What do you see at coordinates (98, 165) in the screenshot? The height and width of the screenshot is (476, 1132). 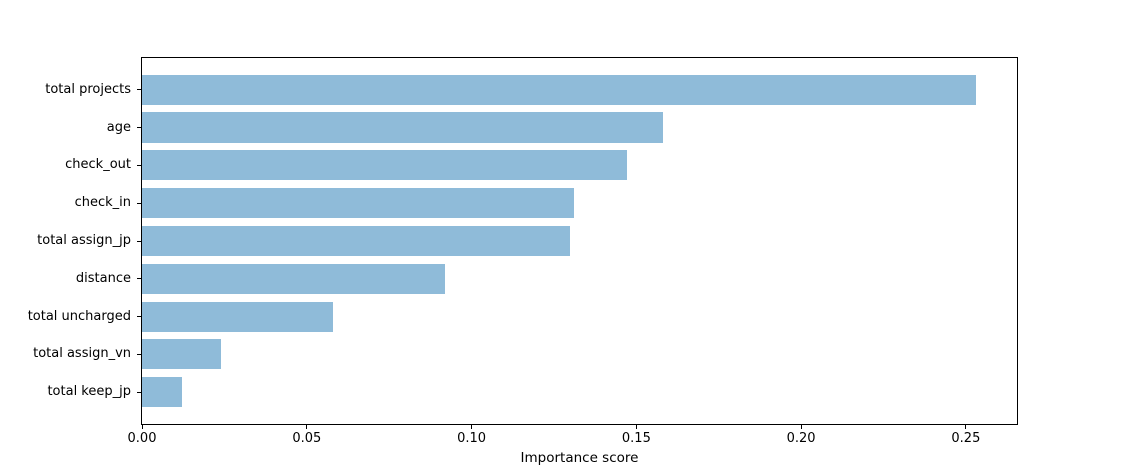 I see `y-tick-label: check_out` at bounding box center [98, 165].